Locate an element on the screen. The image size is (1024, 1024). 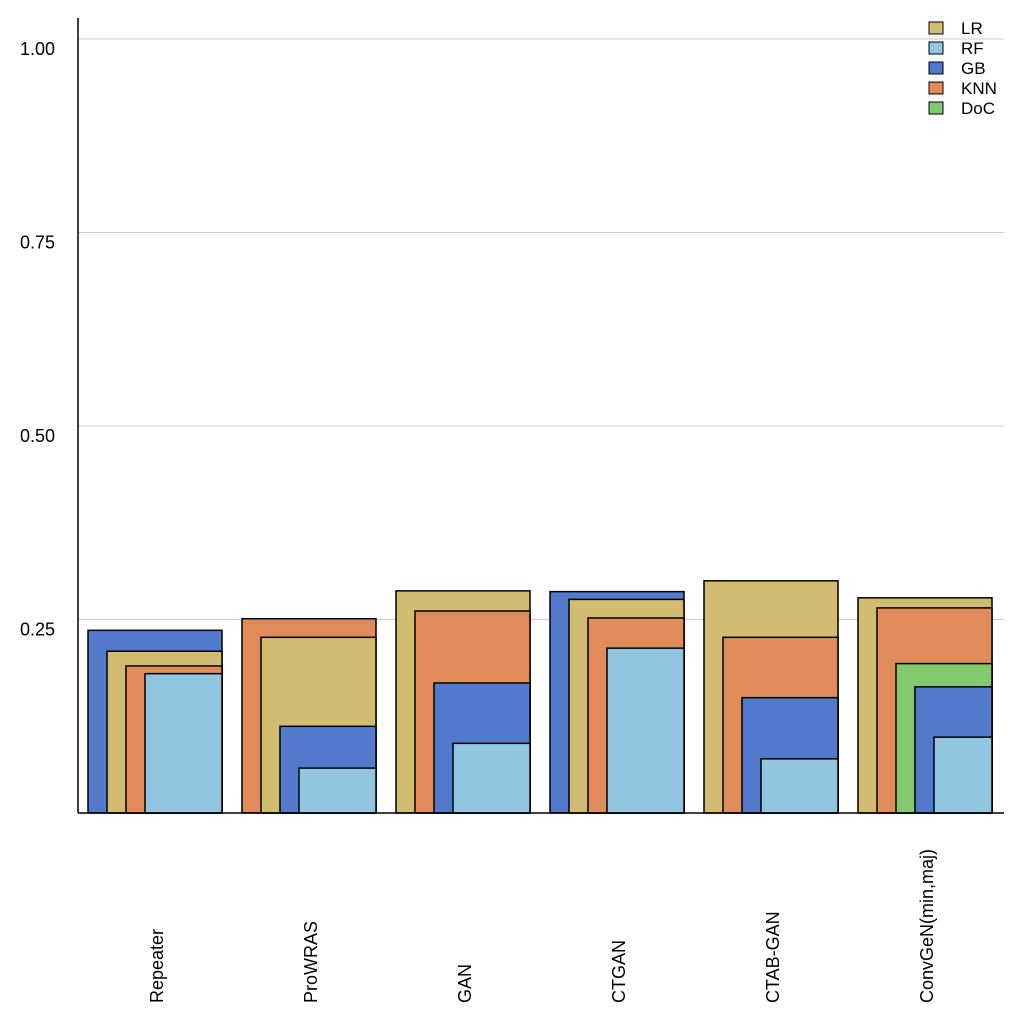
bar-group-ctab-gan is located at coordinates (771, 697).